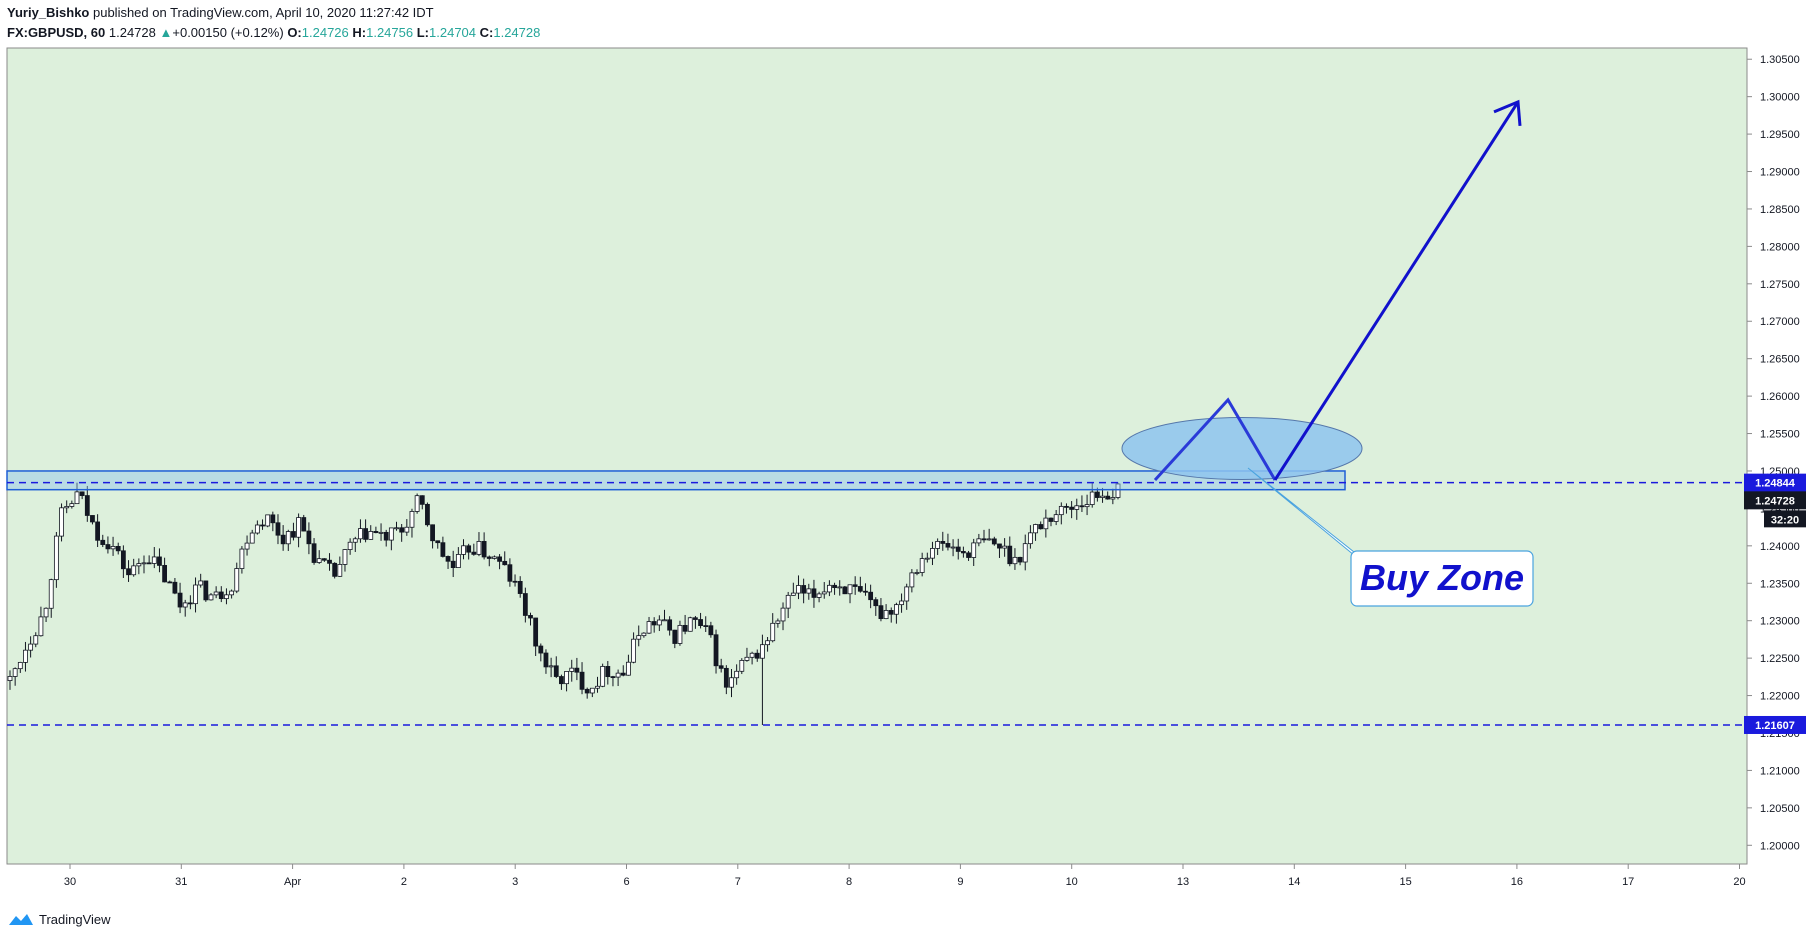 The width and height of the screenshot is (1817, 935). What do you see at coordinates (515, 882) in the screenshot?
I see `time-tick-label: 3` at bounding box center [515, 882].